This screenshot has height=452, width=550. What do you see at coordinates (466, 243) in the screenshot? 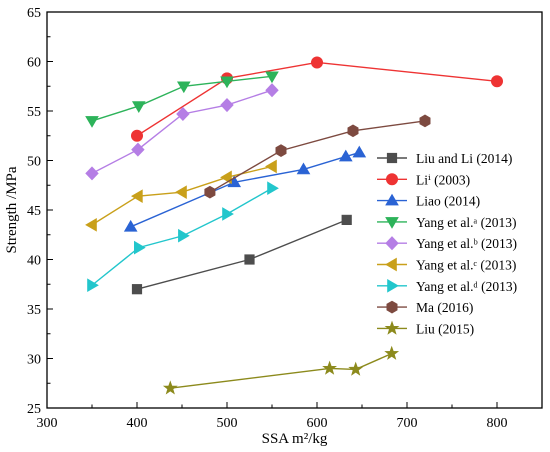
I see `legend-label: Yang et al.ᵇ (2013)` at bounding box center [466, 243].